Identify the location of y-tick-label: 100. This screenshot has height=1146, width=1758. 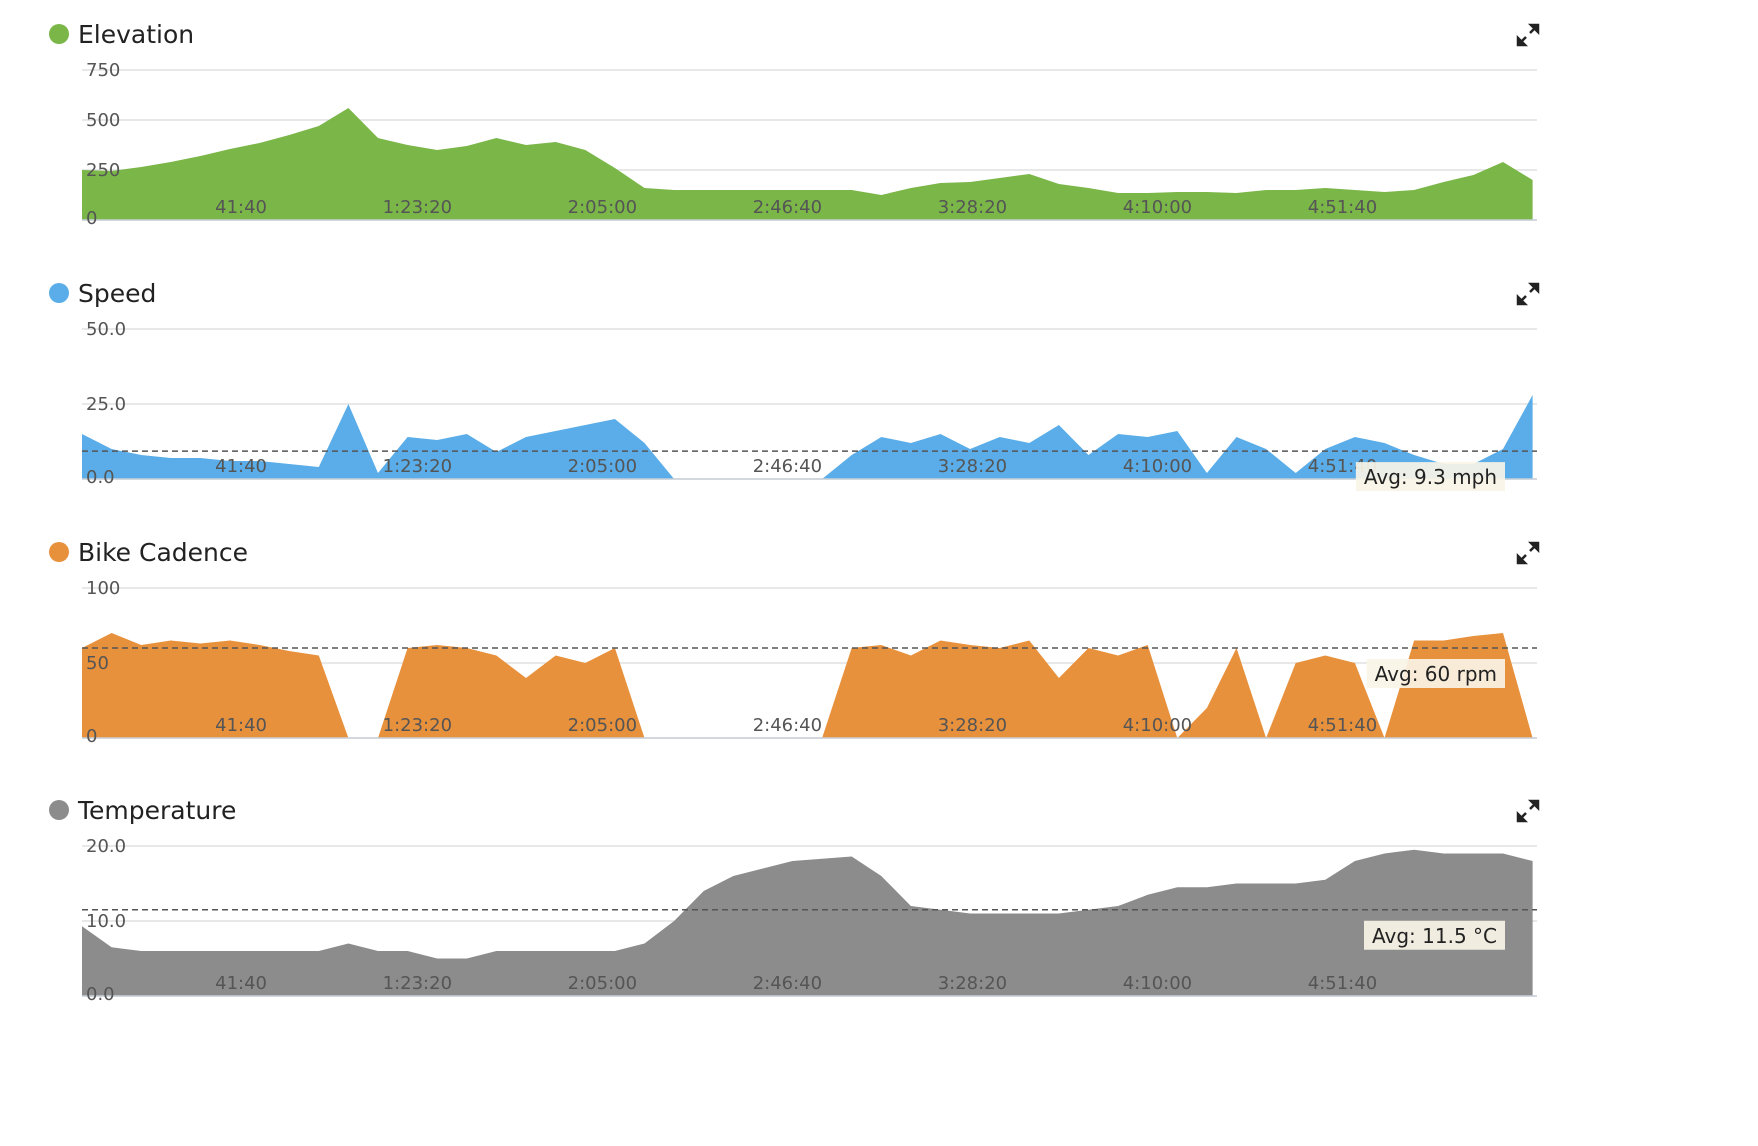
(103, 588).